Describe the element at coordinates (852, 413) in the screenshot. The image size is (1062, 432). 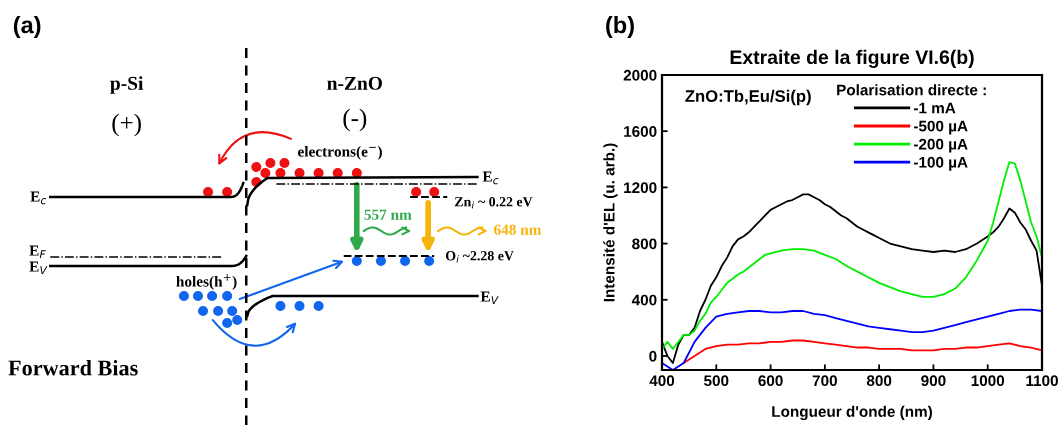
I see `x-axis-title: Longueur d'onde (nm)` at that location.